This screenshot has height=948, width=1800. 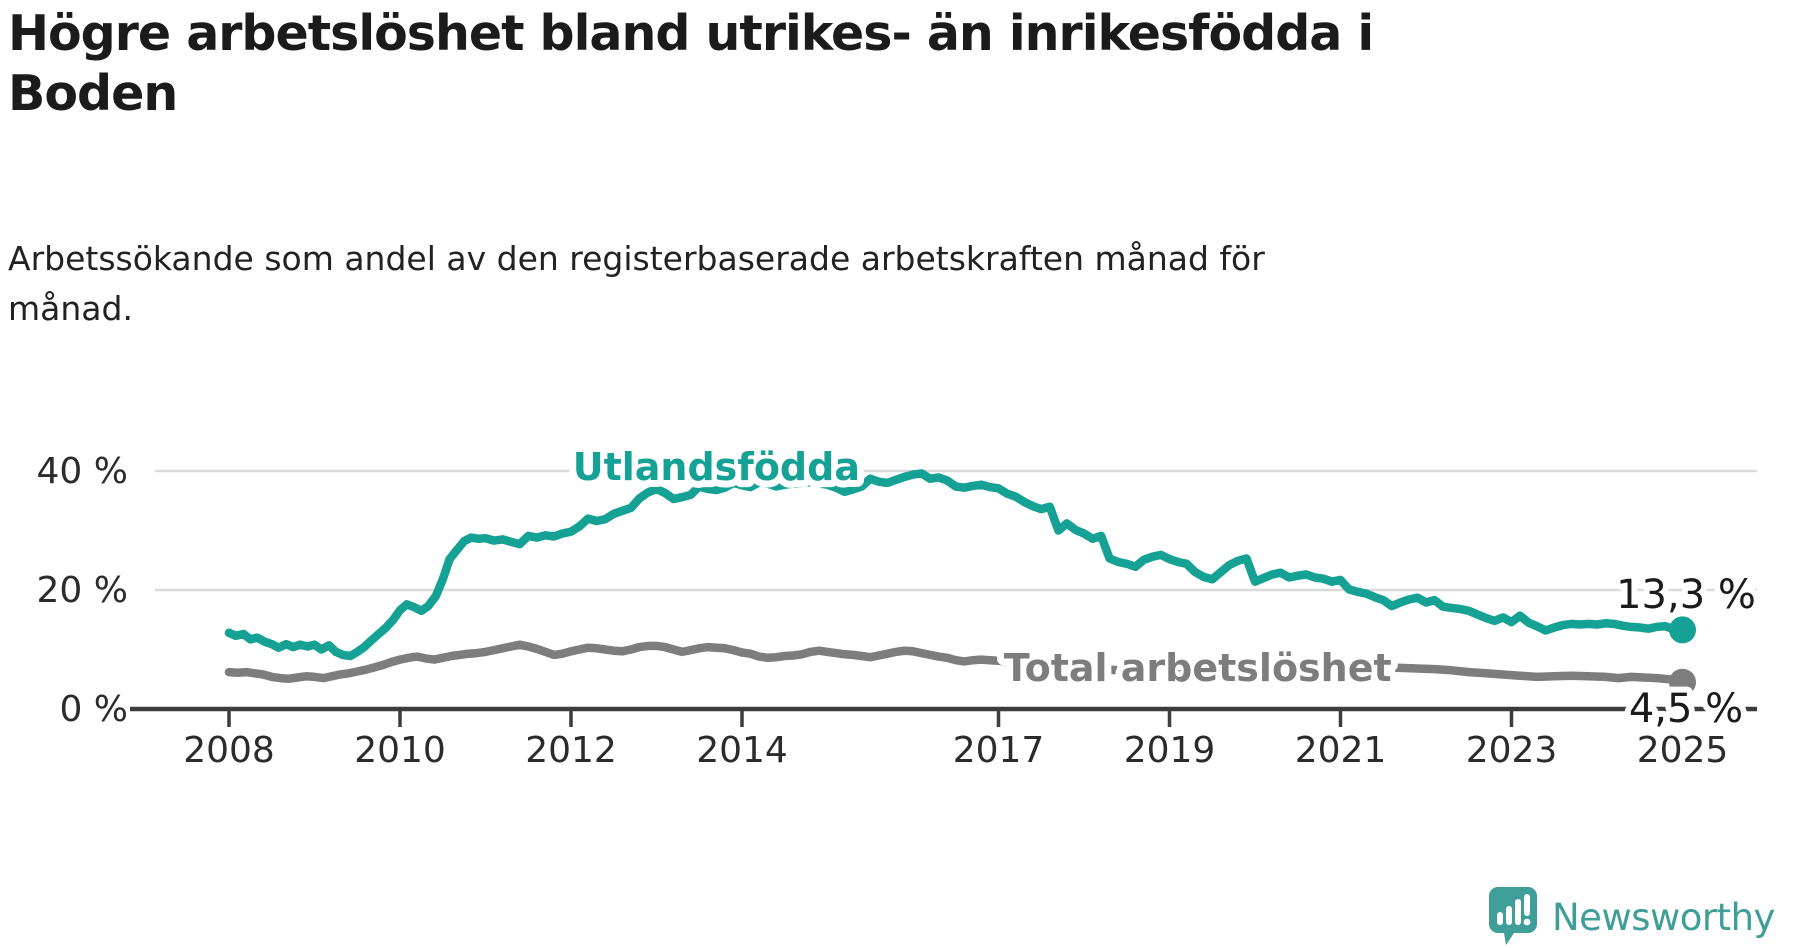 I want to click on page-title-line2: Boden, so click(x=93, y=93).